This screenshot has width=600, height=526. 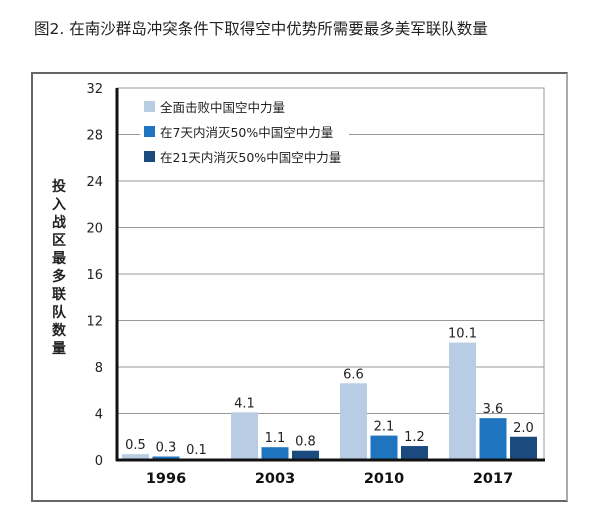 I want to click on legend-item: 在7天内消灭50%中国空中力量, so click(x=242, y=131).